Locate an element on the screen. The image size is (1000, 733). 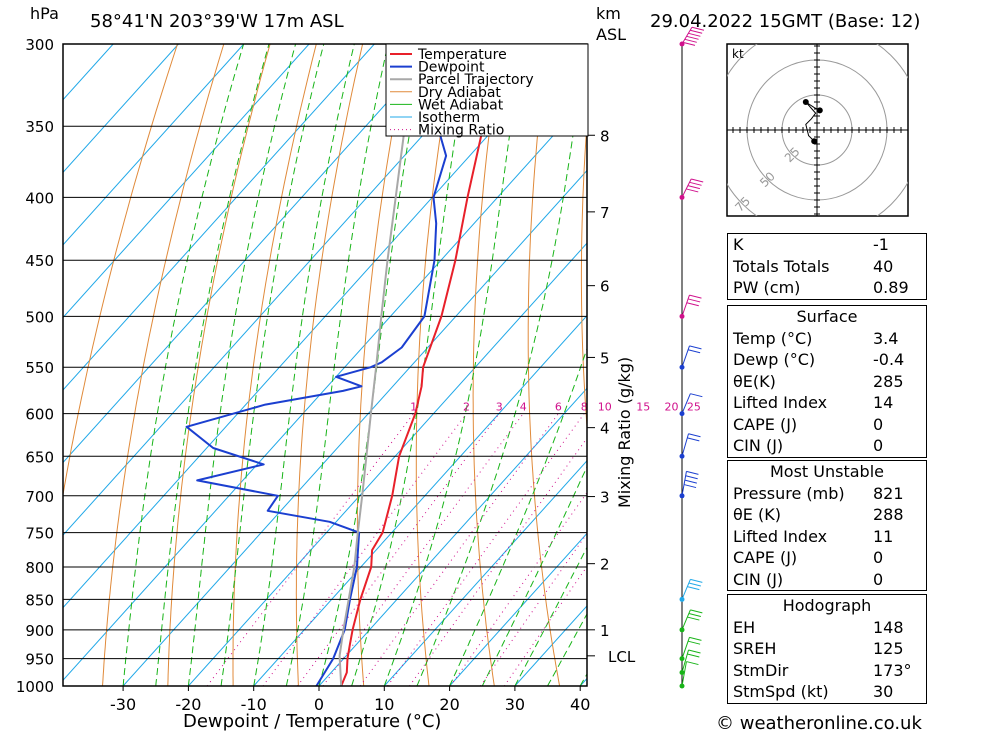
index-value: 0.89 is located at coordinates (891, 287).